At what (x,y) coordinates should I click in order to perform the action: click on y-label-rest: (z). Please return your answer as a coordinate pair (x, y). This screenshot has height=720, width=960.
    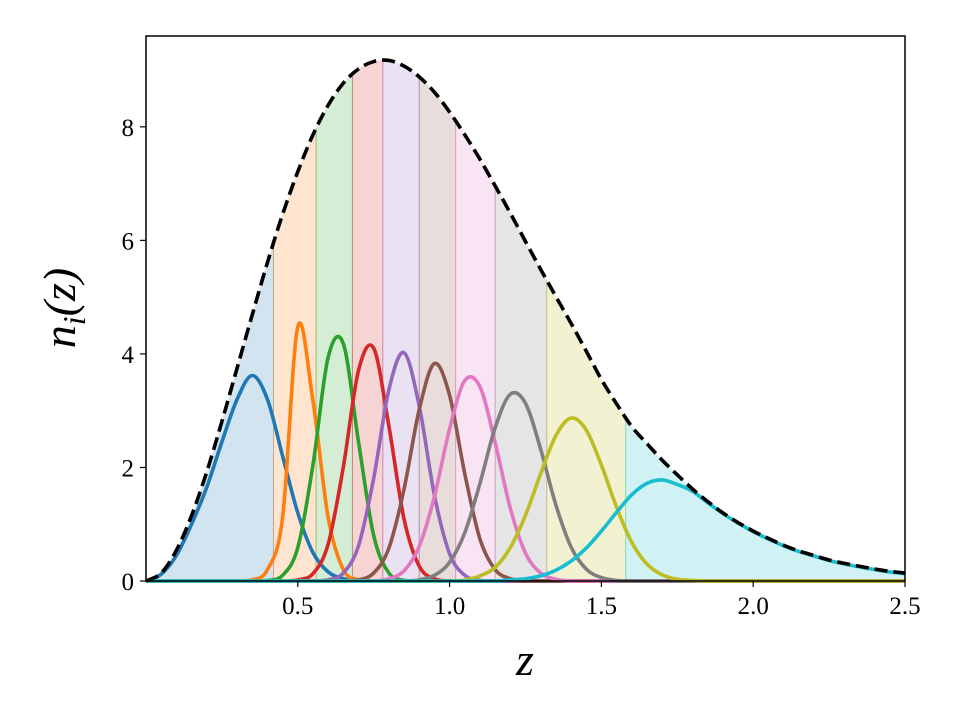
    Looking at the image, I should click on (59, 292).